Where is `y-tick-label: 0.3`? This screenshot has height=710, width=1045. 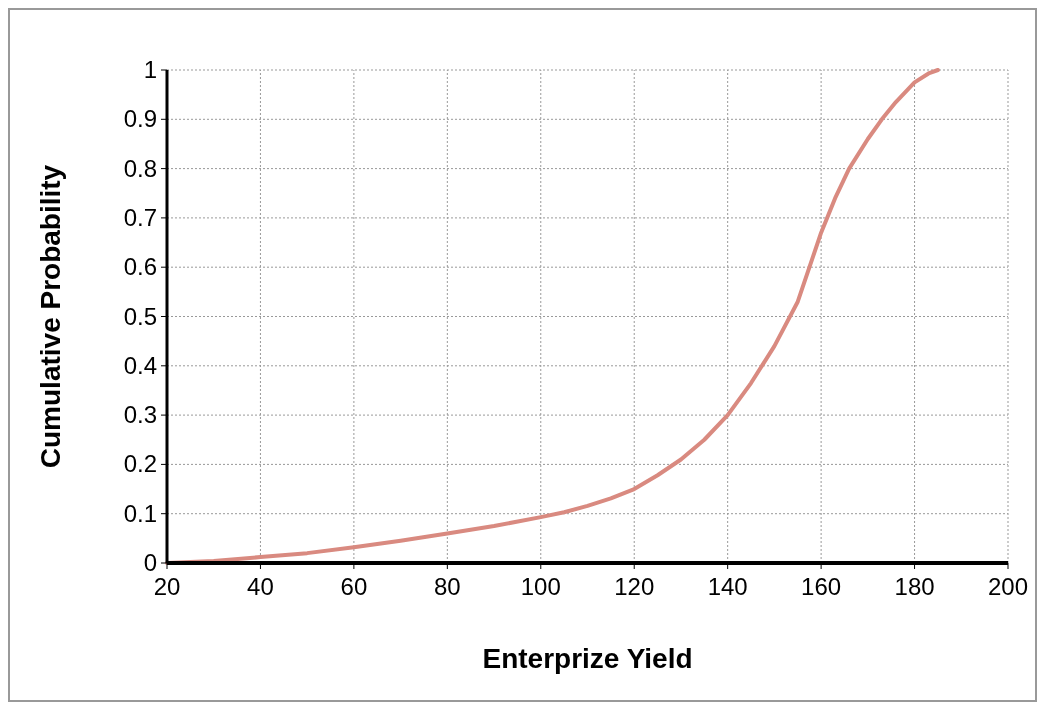 y-tick-label: 0.3 is located at coordinates (140, 415).